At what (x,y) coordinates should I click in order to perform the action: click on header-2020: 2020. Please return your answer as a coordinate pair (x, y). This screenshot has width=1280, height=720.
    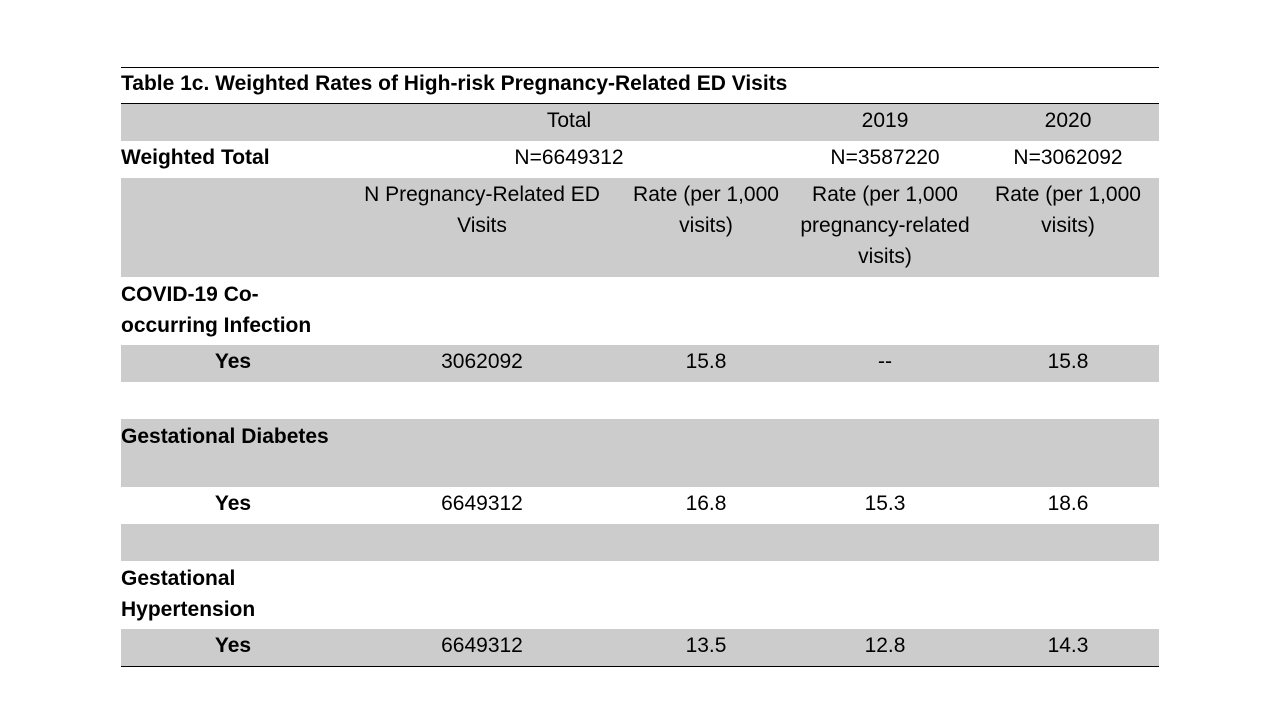
    Looking at the image, I should click on (1068, 122).